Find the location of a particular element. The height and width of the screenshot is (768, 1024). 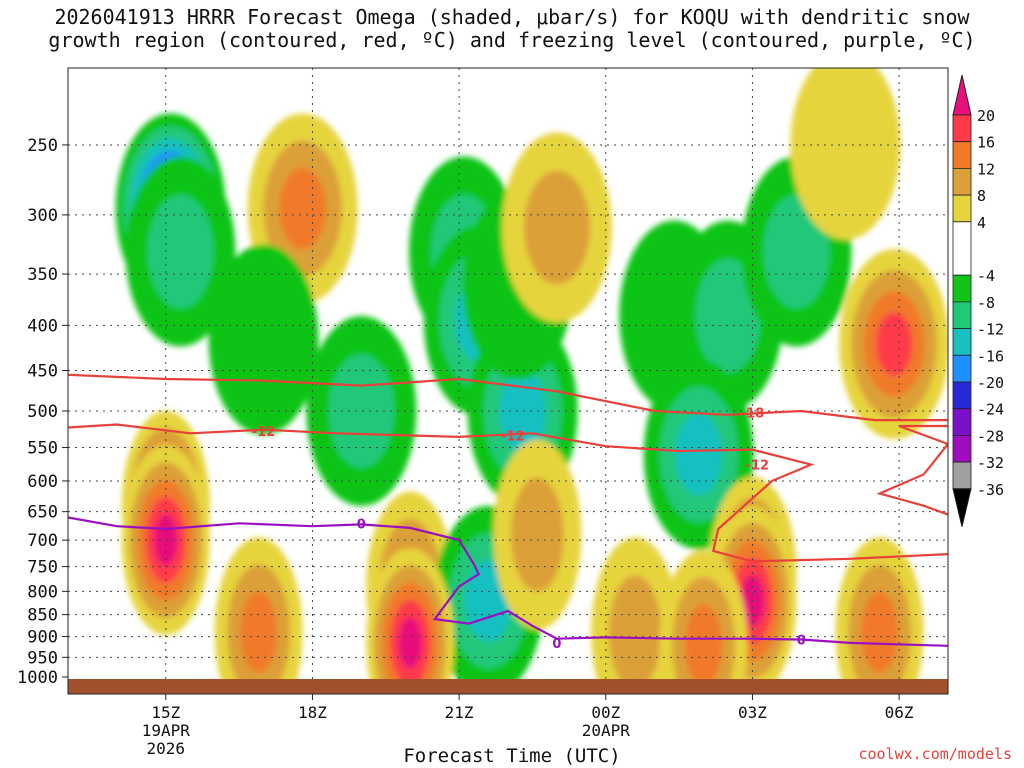

y-tick-label: 600 is located at coordinates (42, 482).